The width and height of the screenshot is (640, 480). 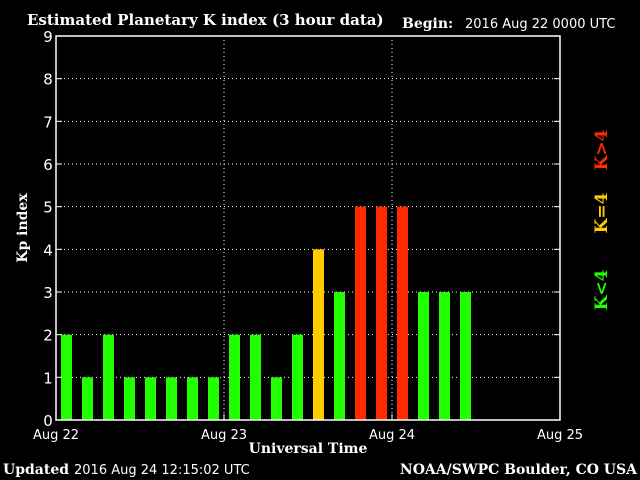 I want to click on updated-value: 2016 Aug 24 12:15:02 UTC, so click(x=162, y=470).